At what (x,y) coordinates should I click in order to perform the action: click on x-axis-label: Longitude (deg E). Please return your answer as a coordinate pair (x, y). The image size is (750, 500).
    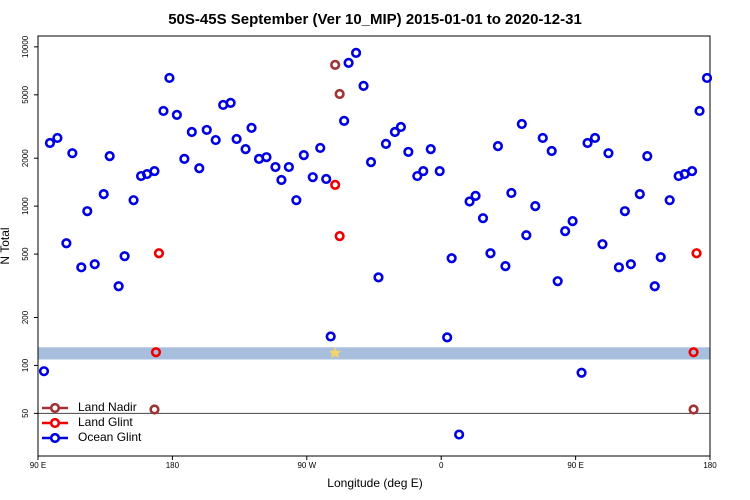
    Looking at the image, I should click on (374, 483).